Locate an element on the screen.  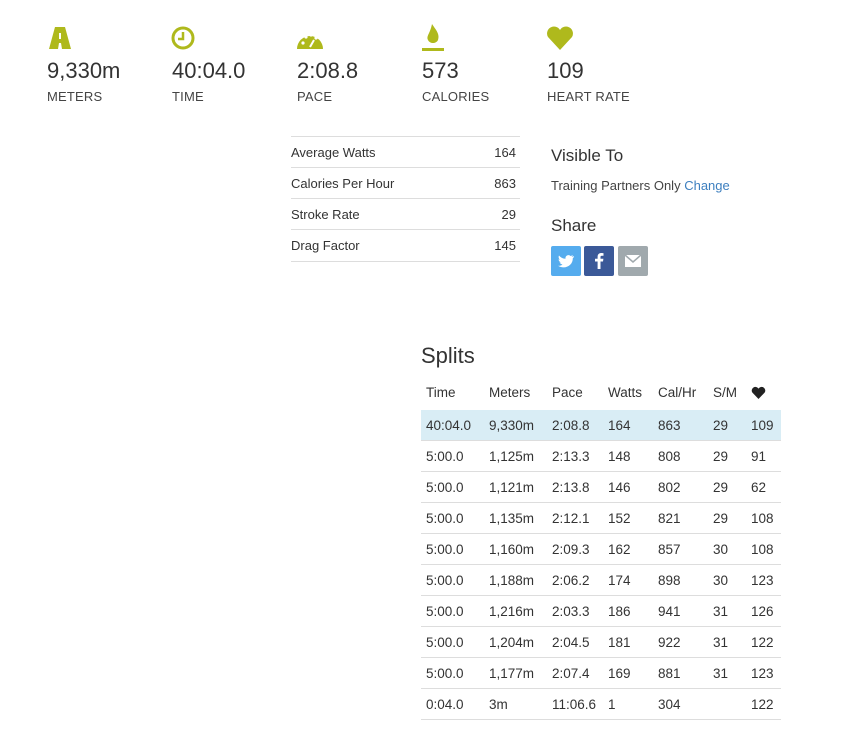
stat-value: 109 is located at coordinates (565, 70).